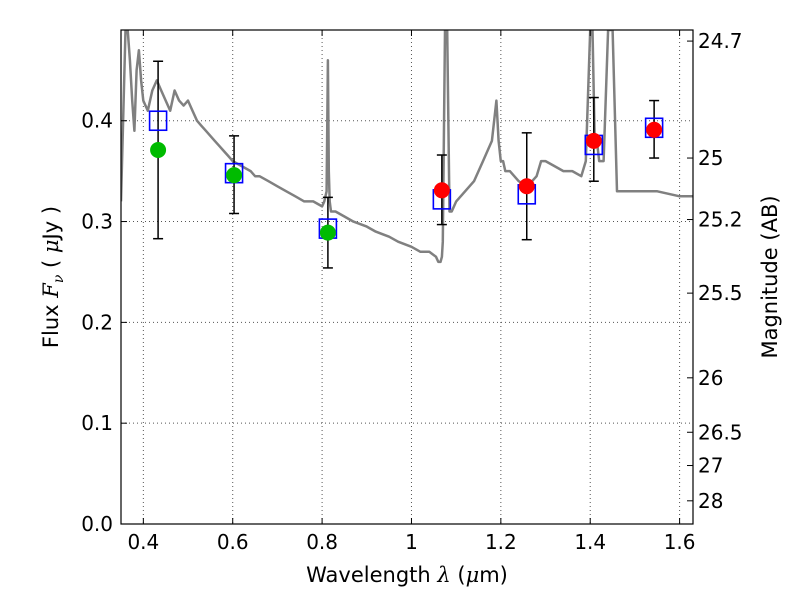  Describe the element at coordinates (590, 542) in the screenshot. I see `x-tick-label-5: 1.4` at that location.